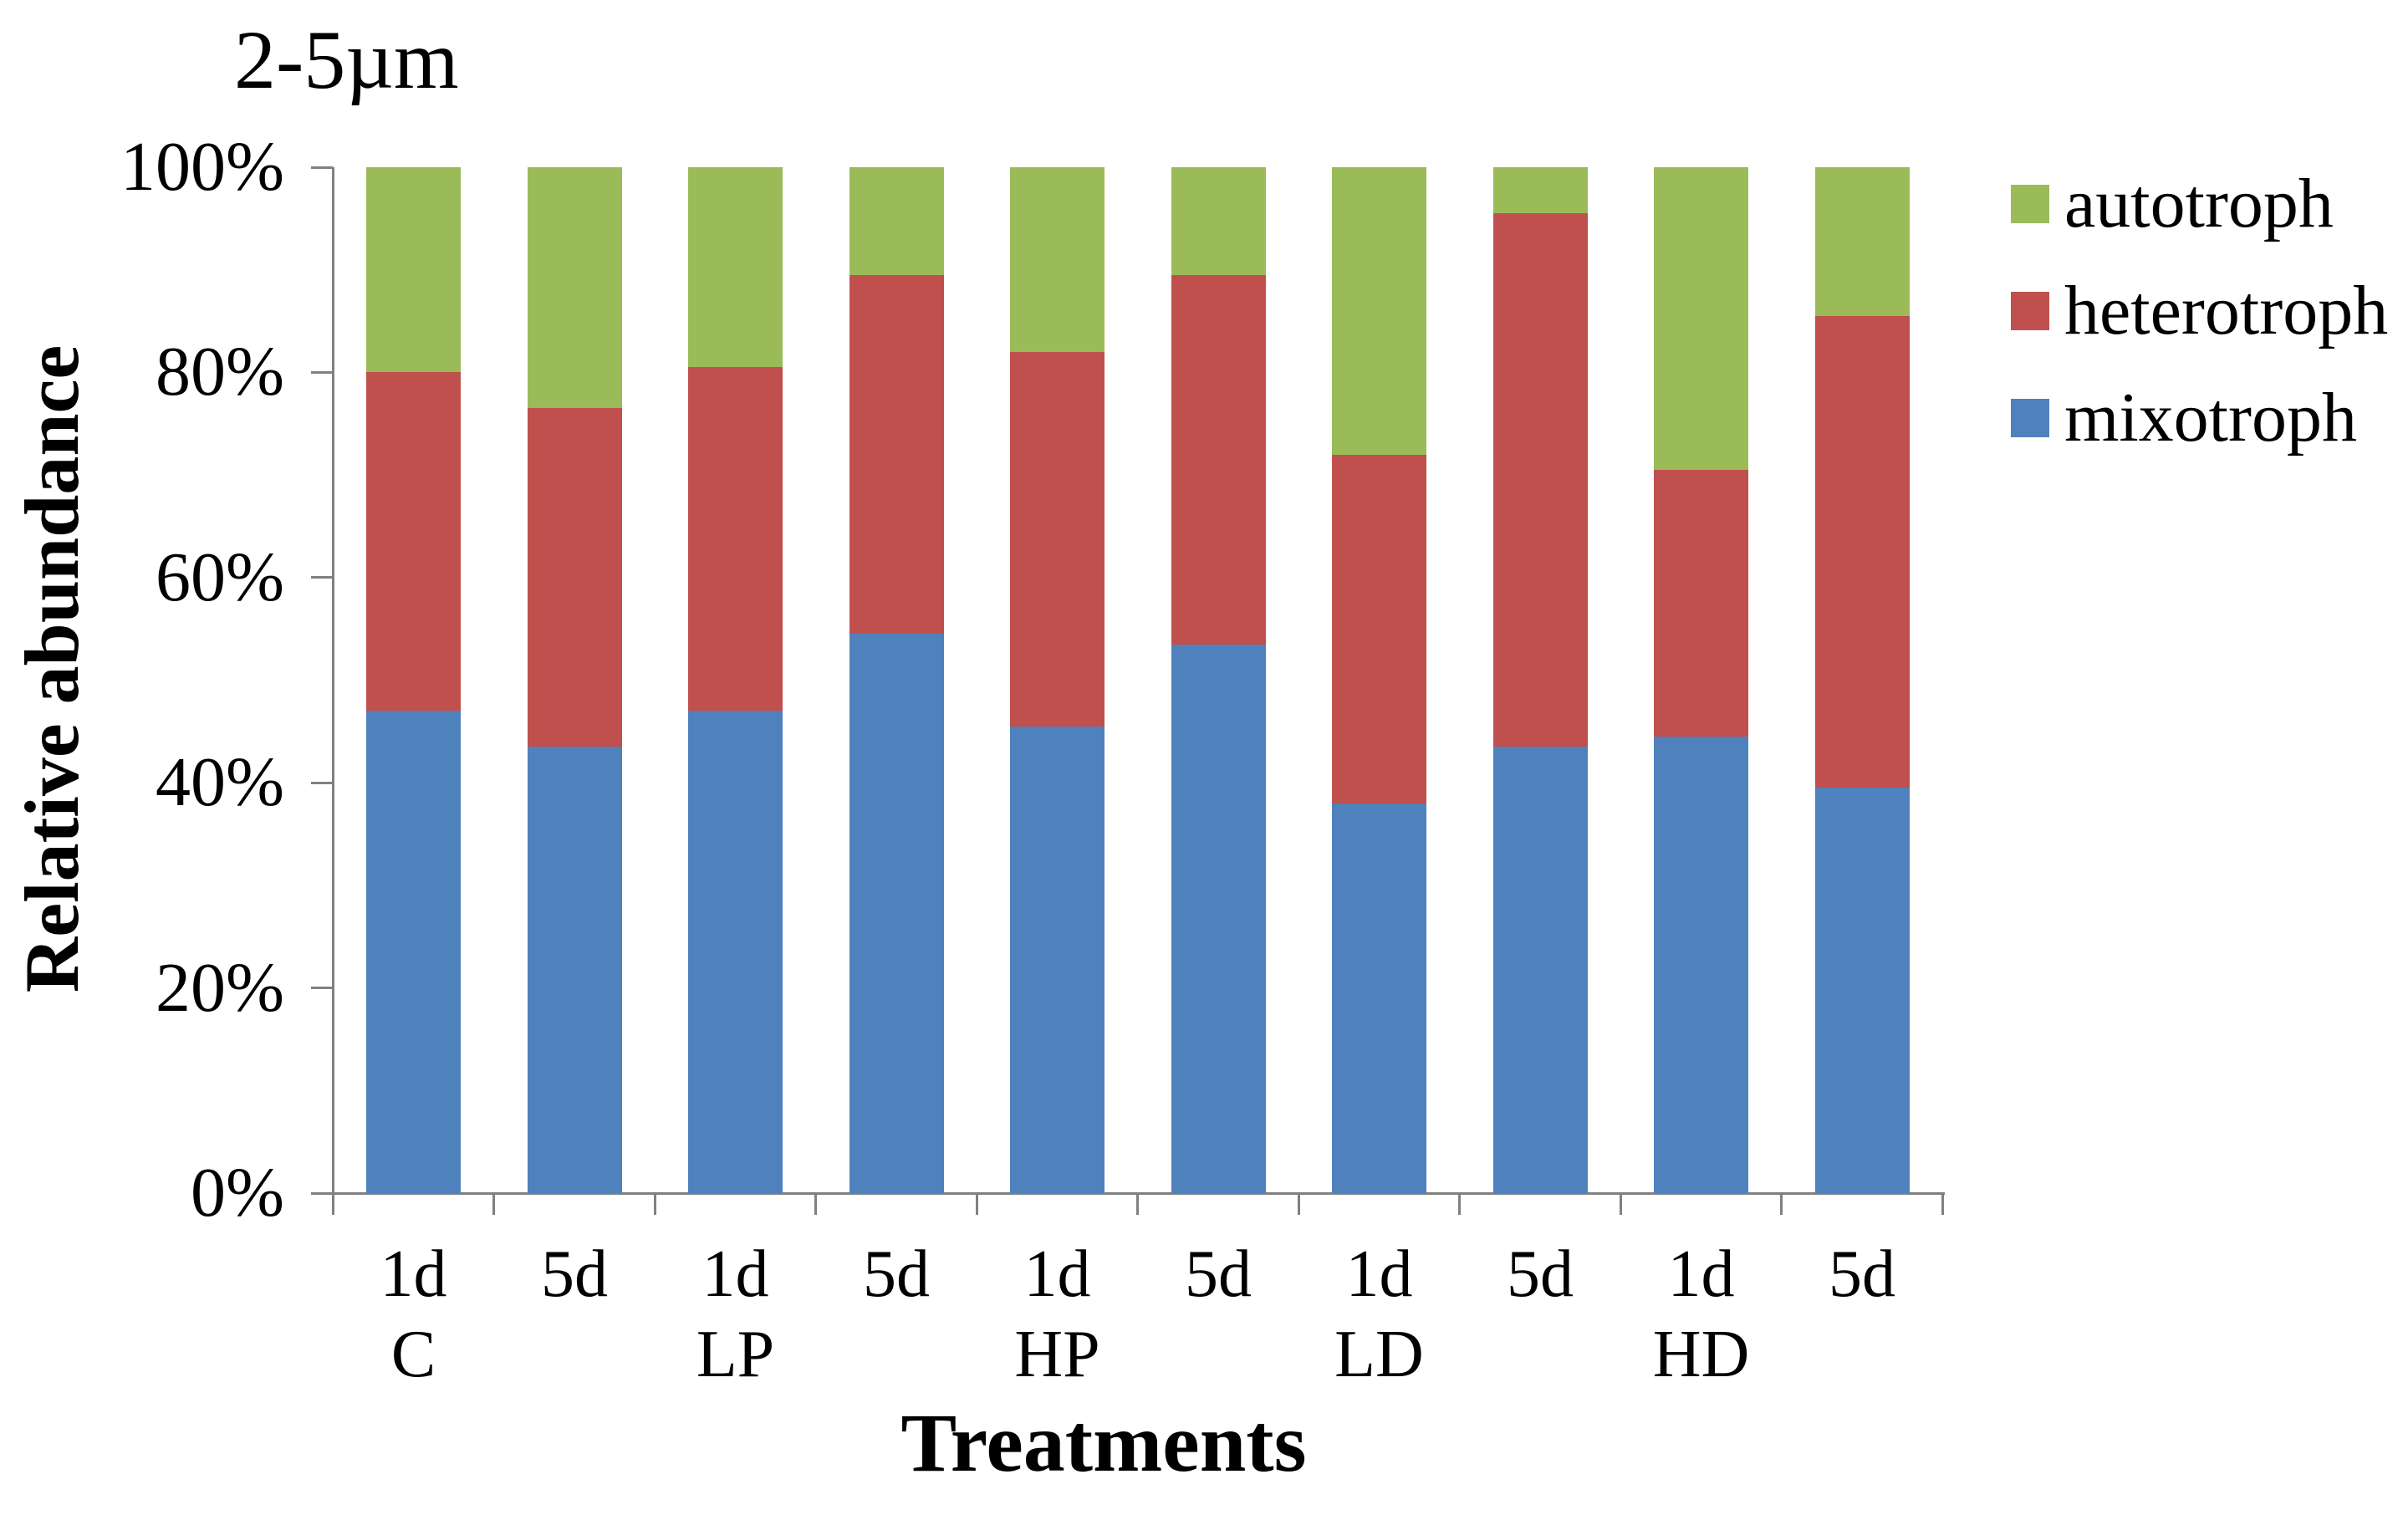 The image size is (2408, 1515). Describe the element at coordinates (1057, 539) in the screenshot. I see `bar-segment-heterotroph-HP-1d` at that location.